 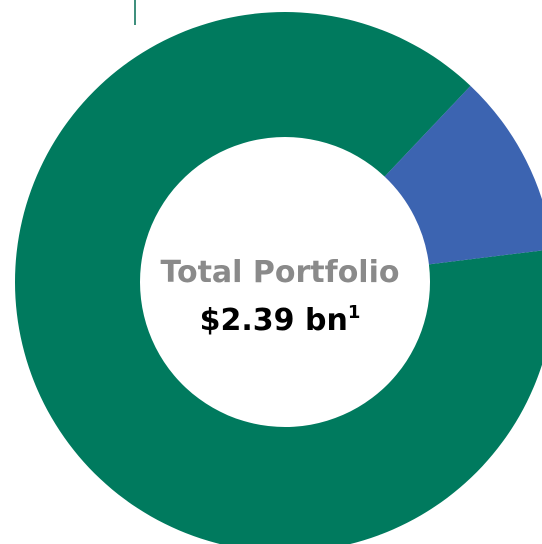 I want to click on donut-slice, so click(x=463, y=175).